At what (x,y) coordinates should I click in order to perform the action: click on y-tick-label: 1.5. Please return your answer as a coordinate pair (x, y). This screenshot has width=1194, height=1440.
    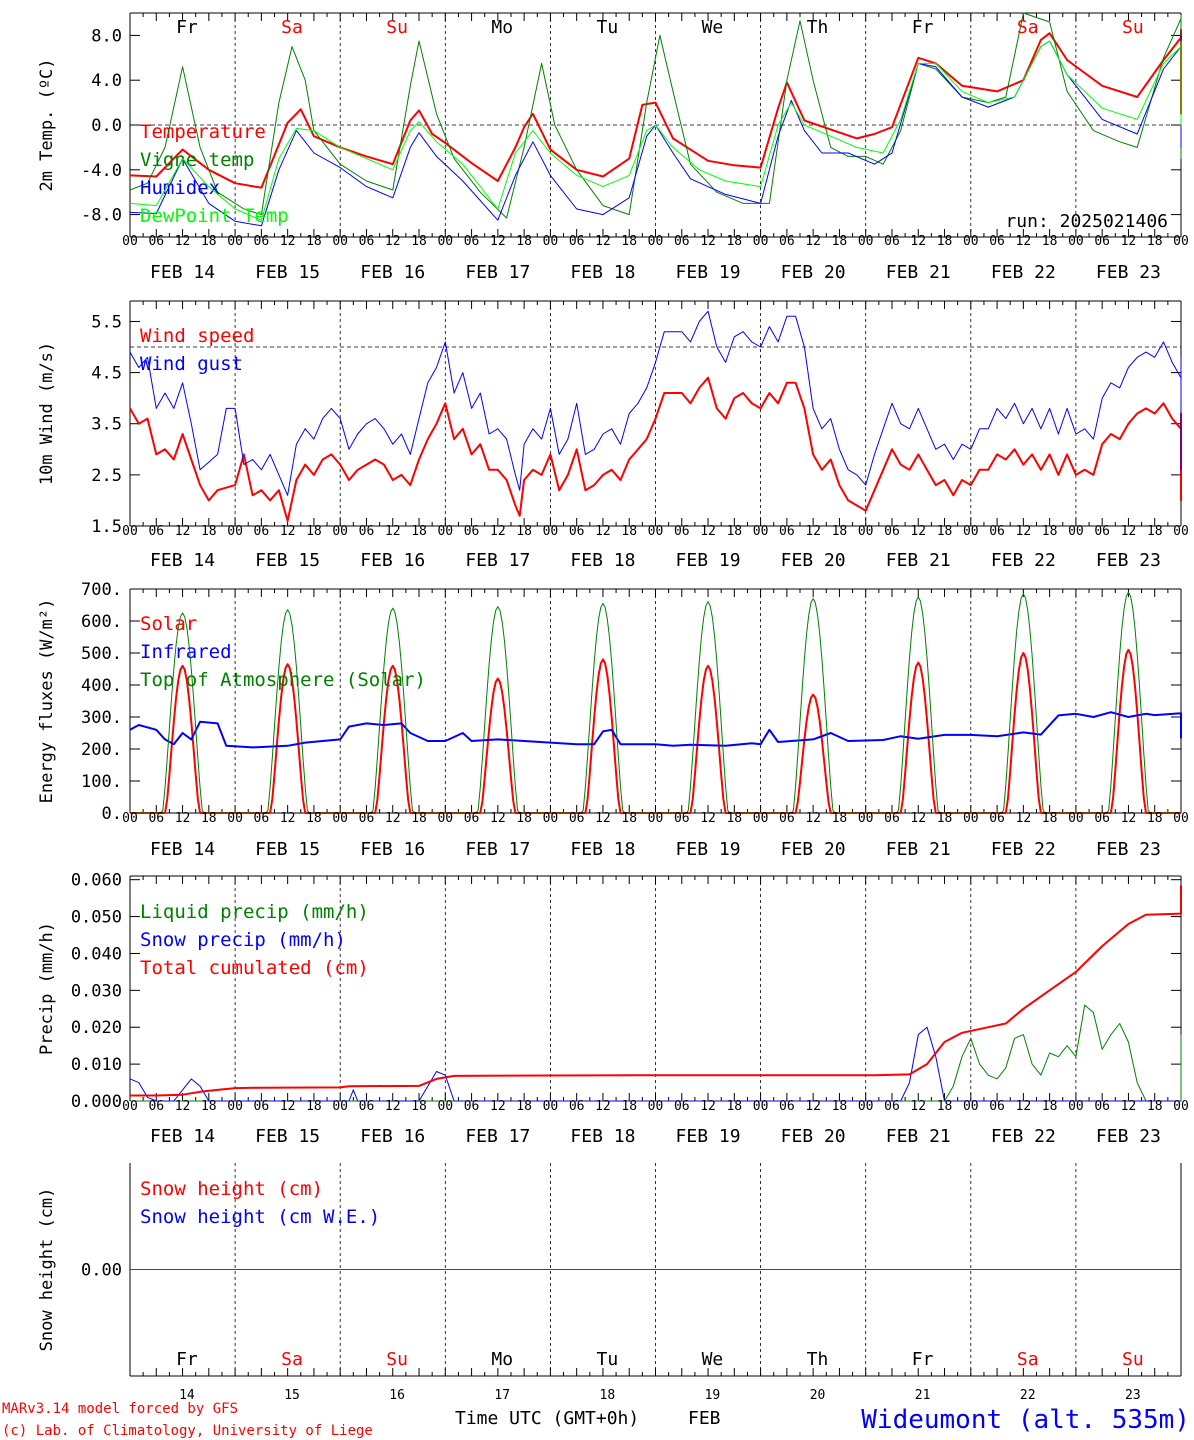
    Looking at the image, I should click on (106, 527).